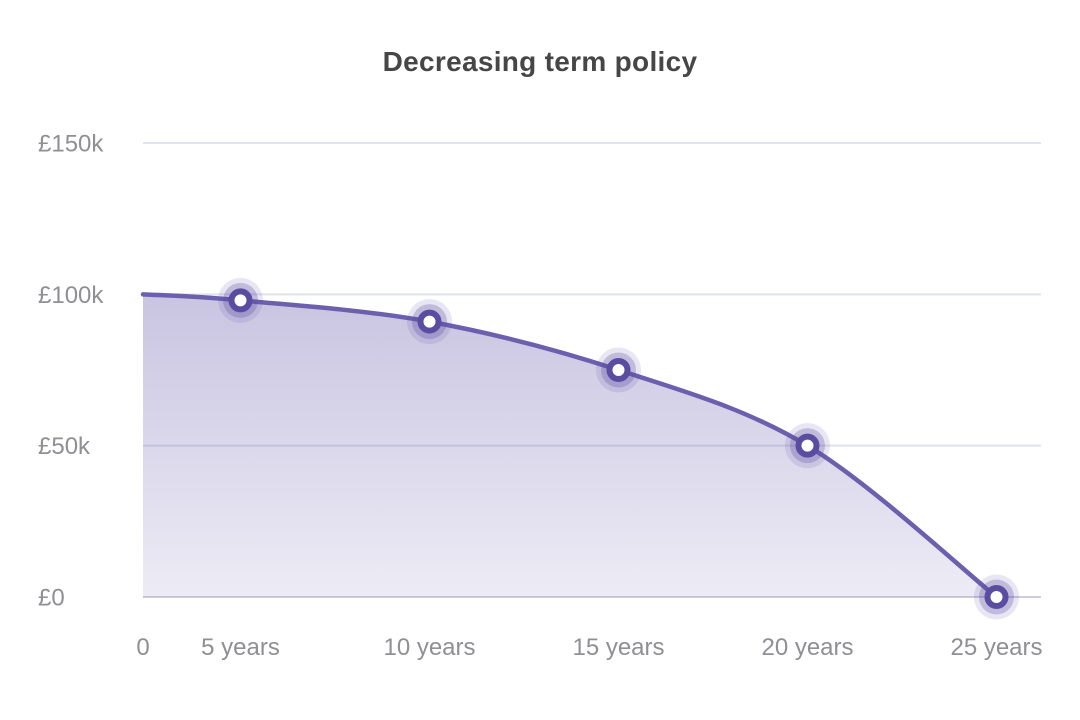  What do you see at coordinates (429, 647) in the screenshot?
I see `x-axis-tick-label: 10 years` at bounding box center [429, 647].